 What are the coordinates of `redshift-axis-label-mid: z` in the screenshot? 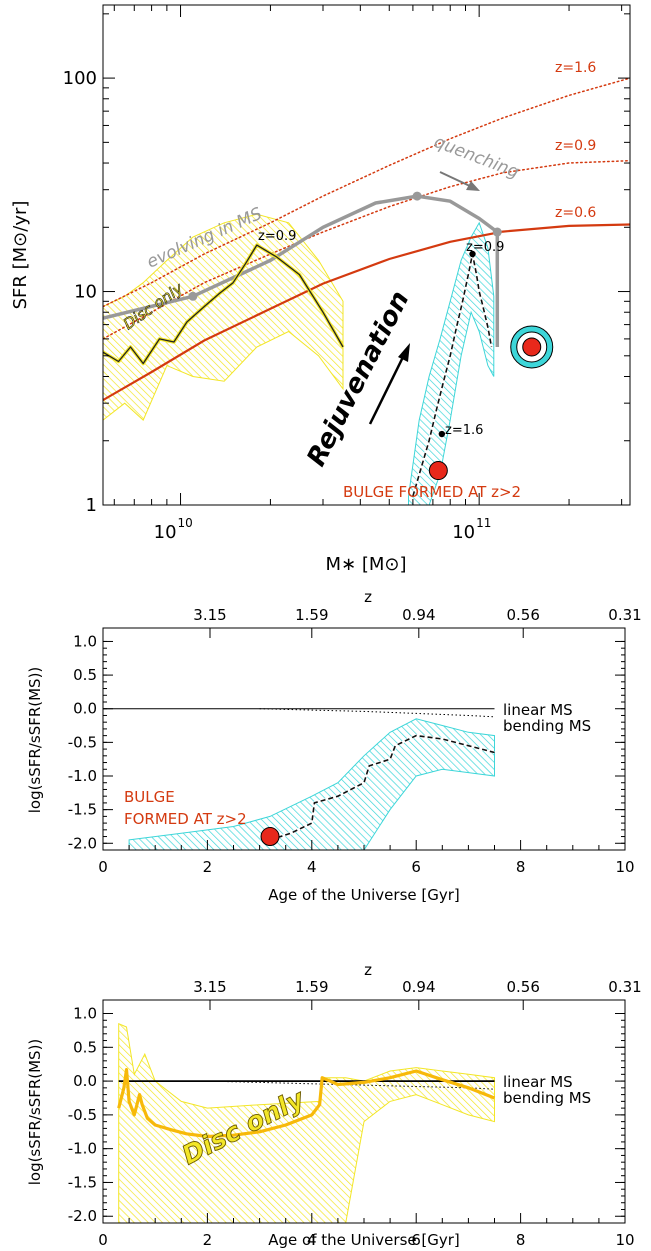 It's located at (368, 597).